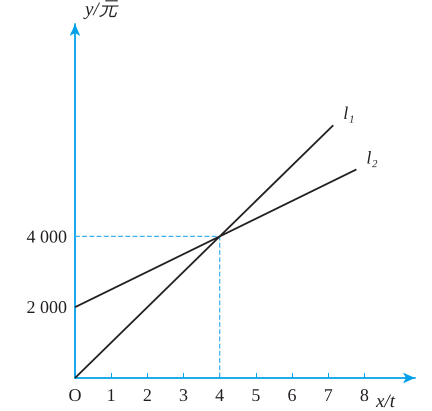  Describe the element at coordinates (372, 157) in the screenshot. I see `series-label: l₂` at that location.